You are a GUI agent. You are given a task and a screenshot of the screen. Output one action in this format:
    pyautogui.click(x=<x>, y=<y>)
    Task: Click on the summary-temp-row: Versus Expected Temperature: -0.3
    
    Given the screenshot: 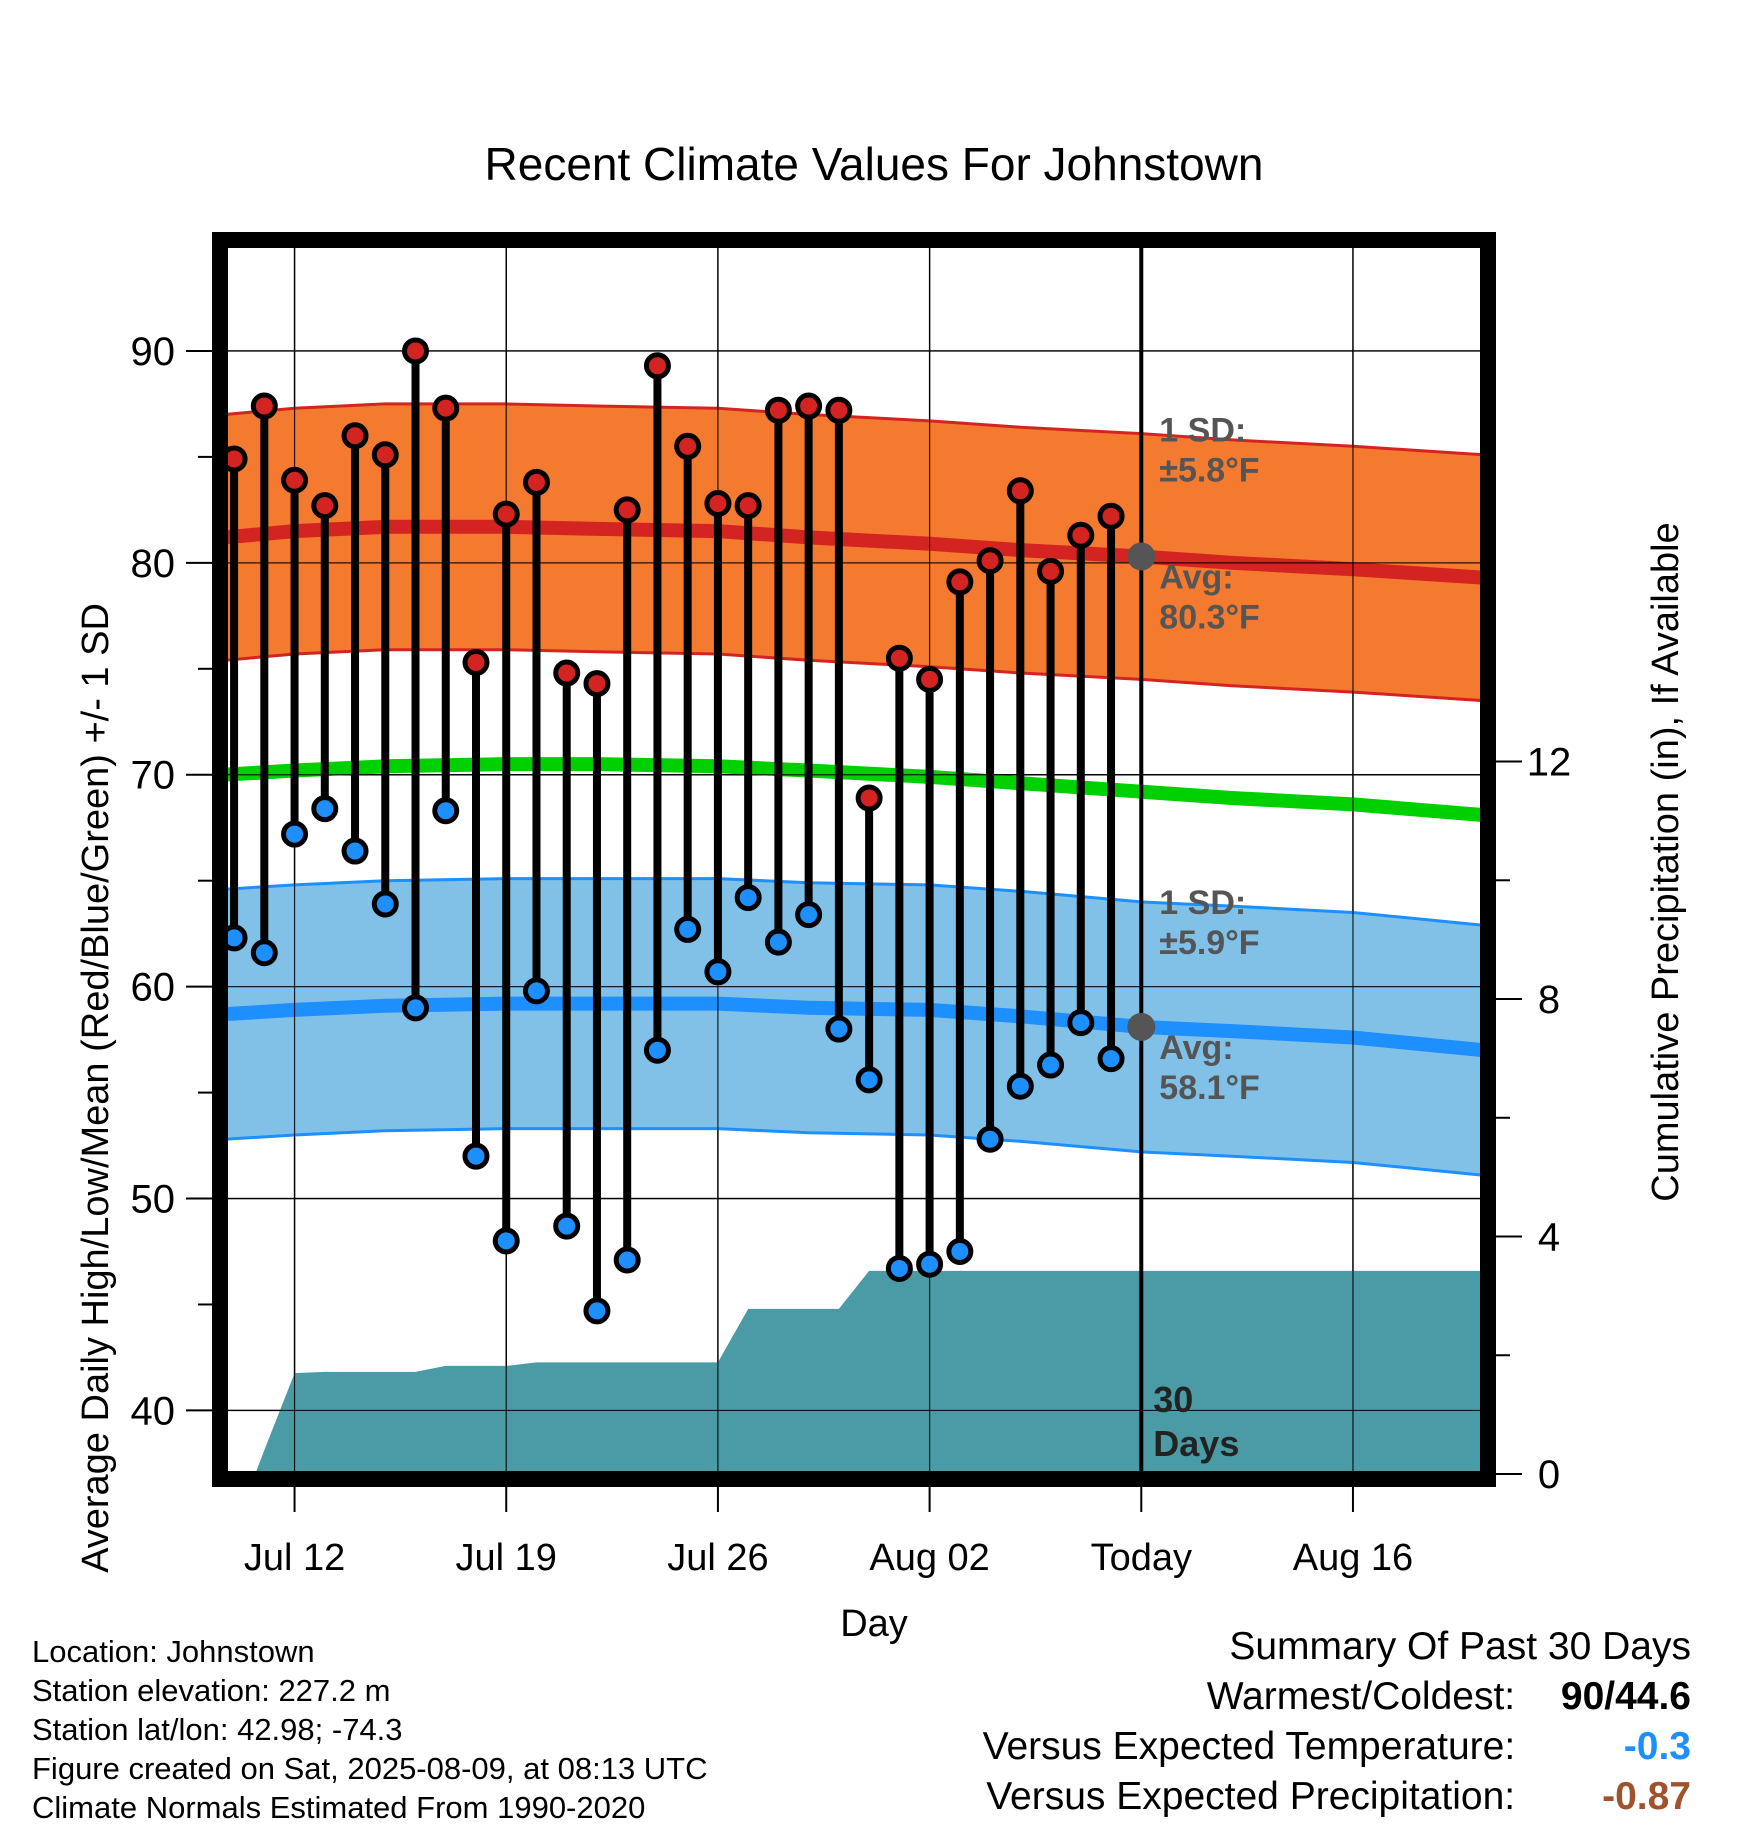 What is the action you would take?
    pyautogui.click(x=1337, y=1747)
    